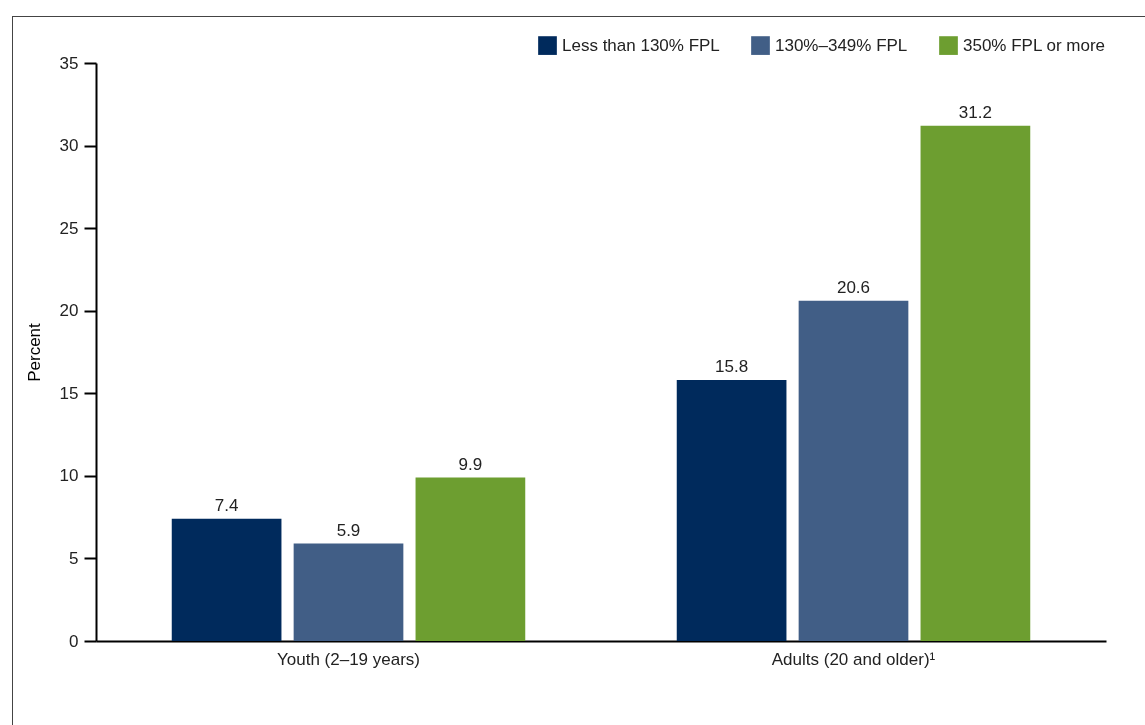 The width and height of the screenshot is (1145, 725). Describe the element at coordinates (975, 112) in the screenshot. I see `data-label: 31.2` at that location.